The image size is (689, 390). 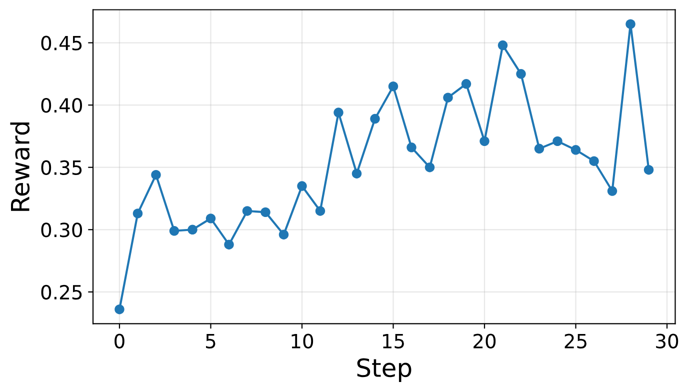 I want to click on x-axis-title: Step, so click(x=384, y=370).